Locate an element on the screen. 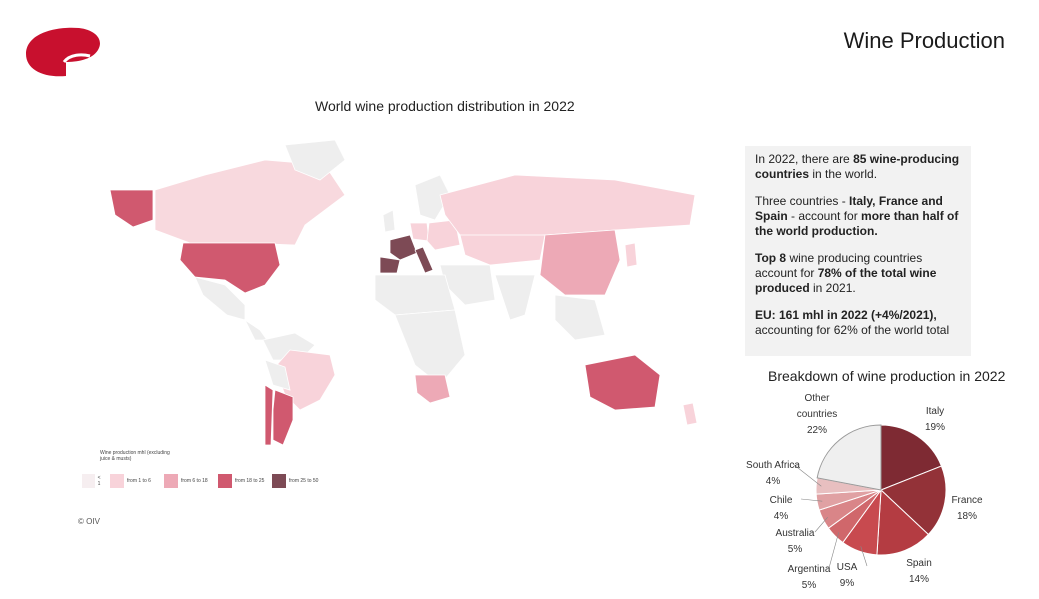 Image resolution: width=1039 pixels, height=599 pixels. map-france is located at coordinates (403, 247).